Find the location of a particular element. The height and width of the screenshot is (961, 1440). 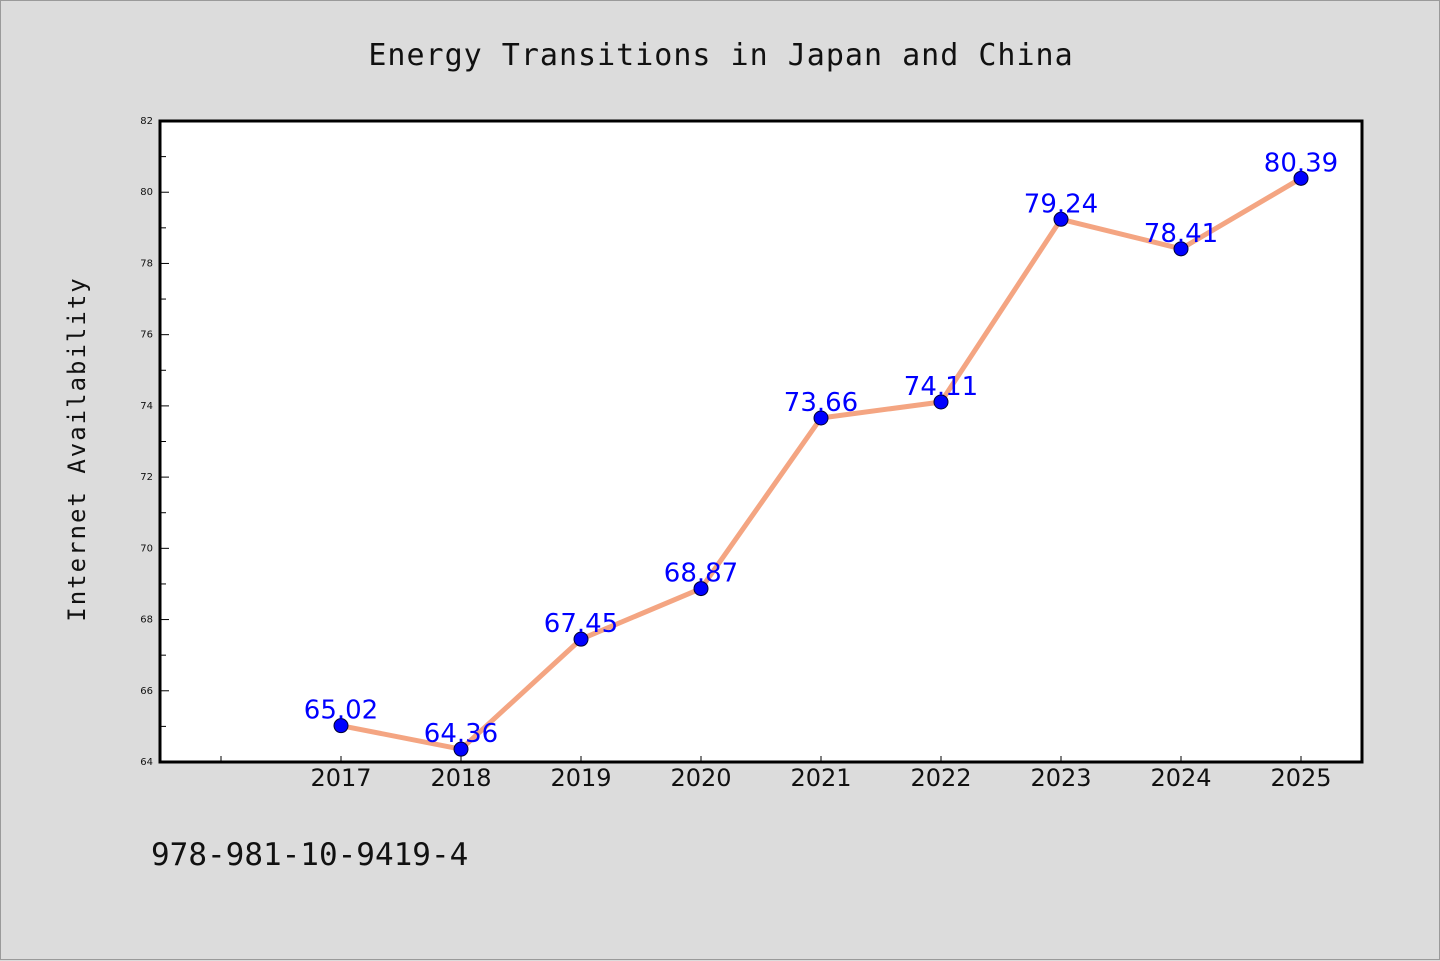

x-tick-label: 2025 is located at coordinates (1300, 778).